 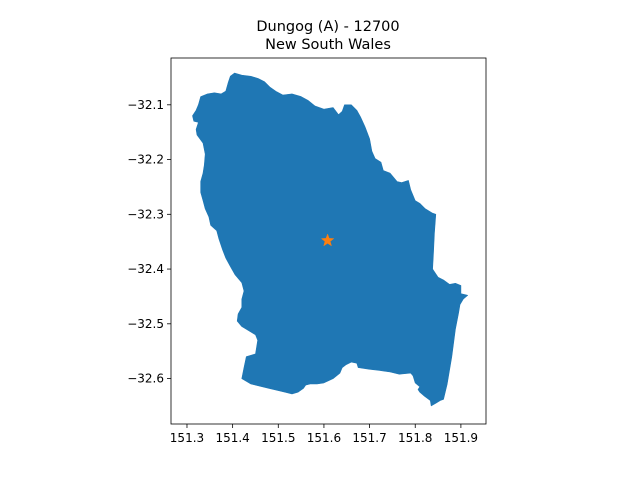 I want to click on centroid-star-marker, so click(x=327, y=240).